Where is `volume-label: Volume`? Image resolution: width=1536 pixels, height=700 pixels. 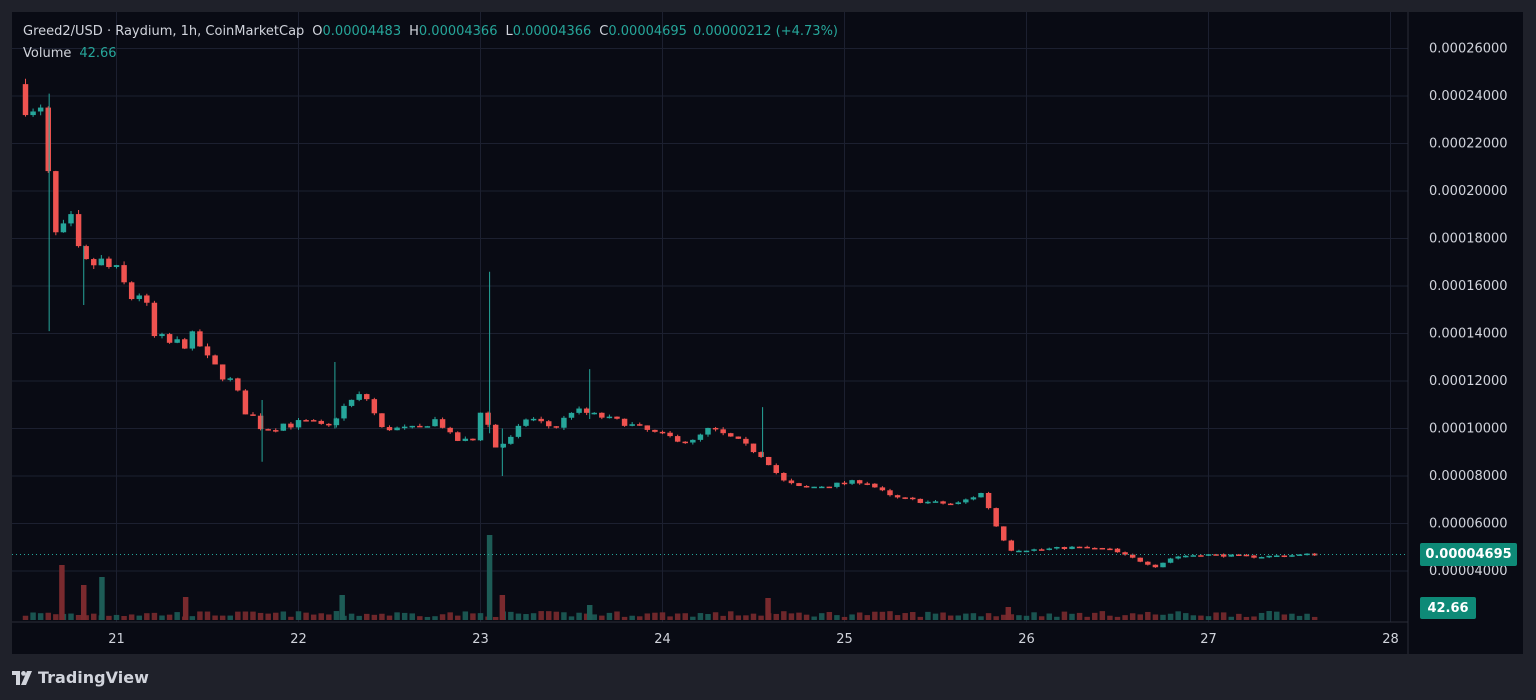
volume-label: Volume is located at coordinates (47, 53).